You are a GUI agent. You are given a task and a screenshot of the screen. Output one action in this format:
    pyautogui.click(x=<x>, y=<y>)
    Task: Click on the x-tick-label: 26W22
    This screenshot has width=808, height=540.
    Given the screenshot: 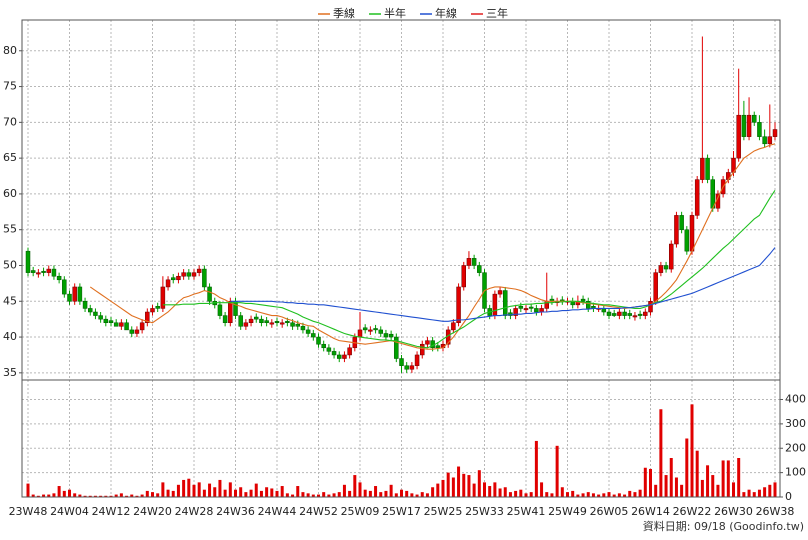 What is the action you would take?
    pyautogui.click(x=692, y=511)
    